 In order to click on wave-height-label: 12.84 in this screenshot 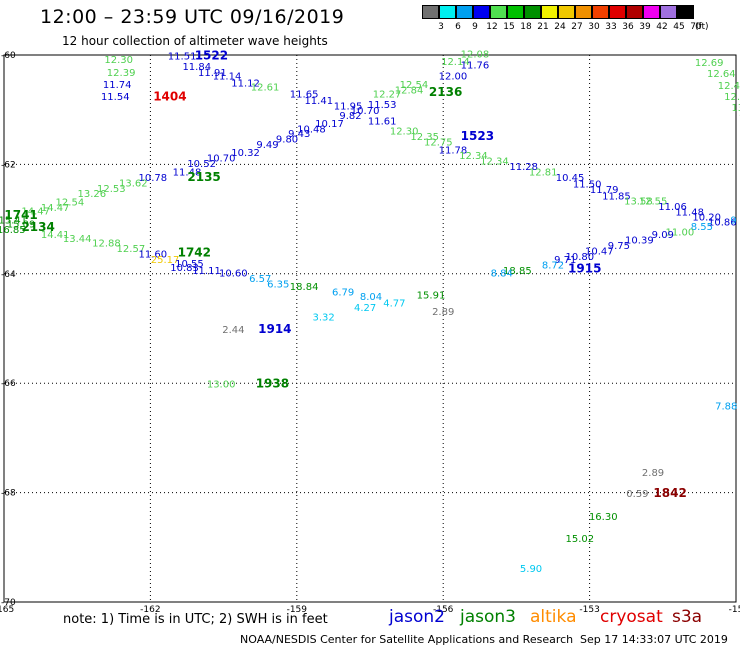, I will do `click(409, 90)`.